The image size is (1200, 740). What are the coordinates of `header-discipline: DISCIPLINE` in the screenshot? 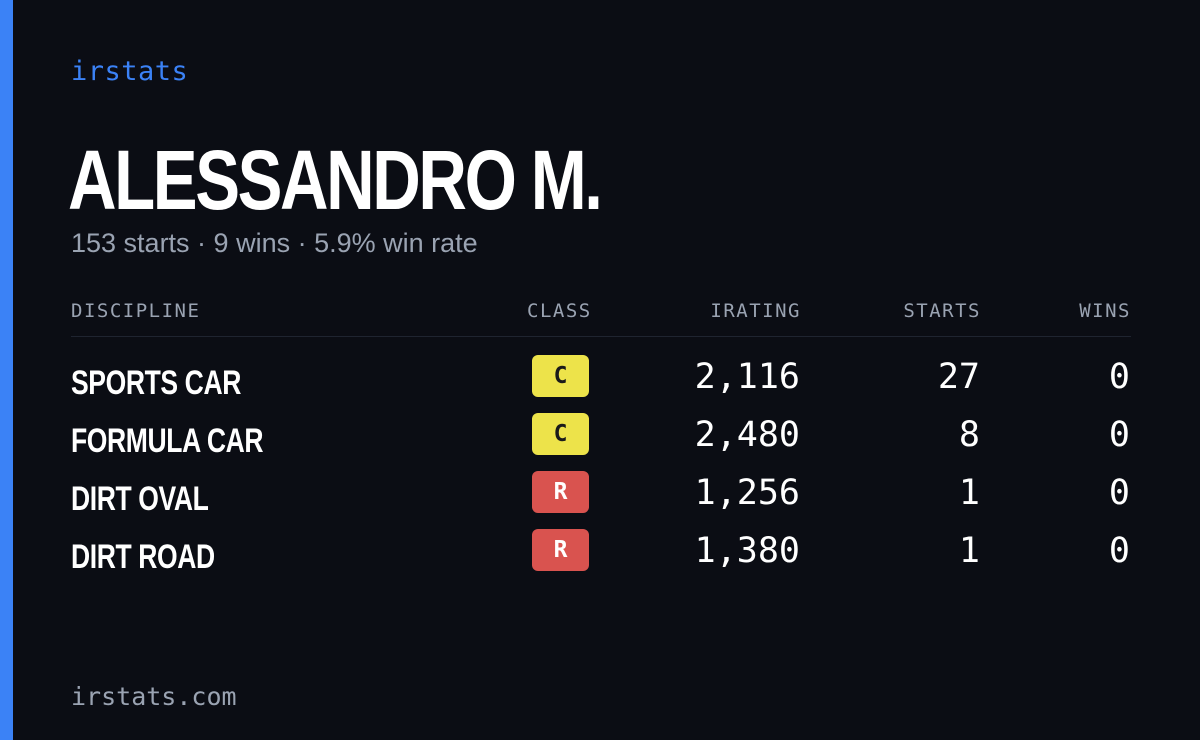 It's located at (136, 311).